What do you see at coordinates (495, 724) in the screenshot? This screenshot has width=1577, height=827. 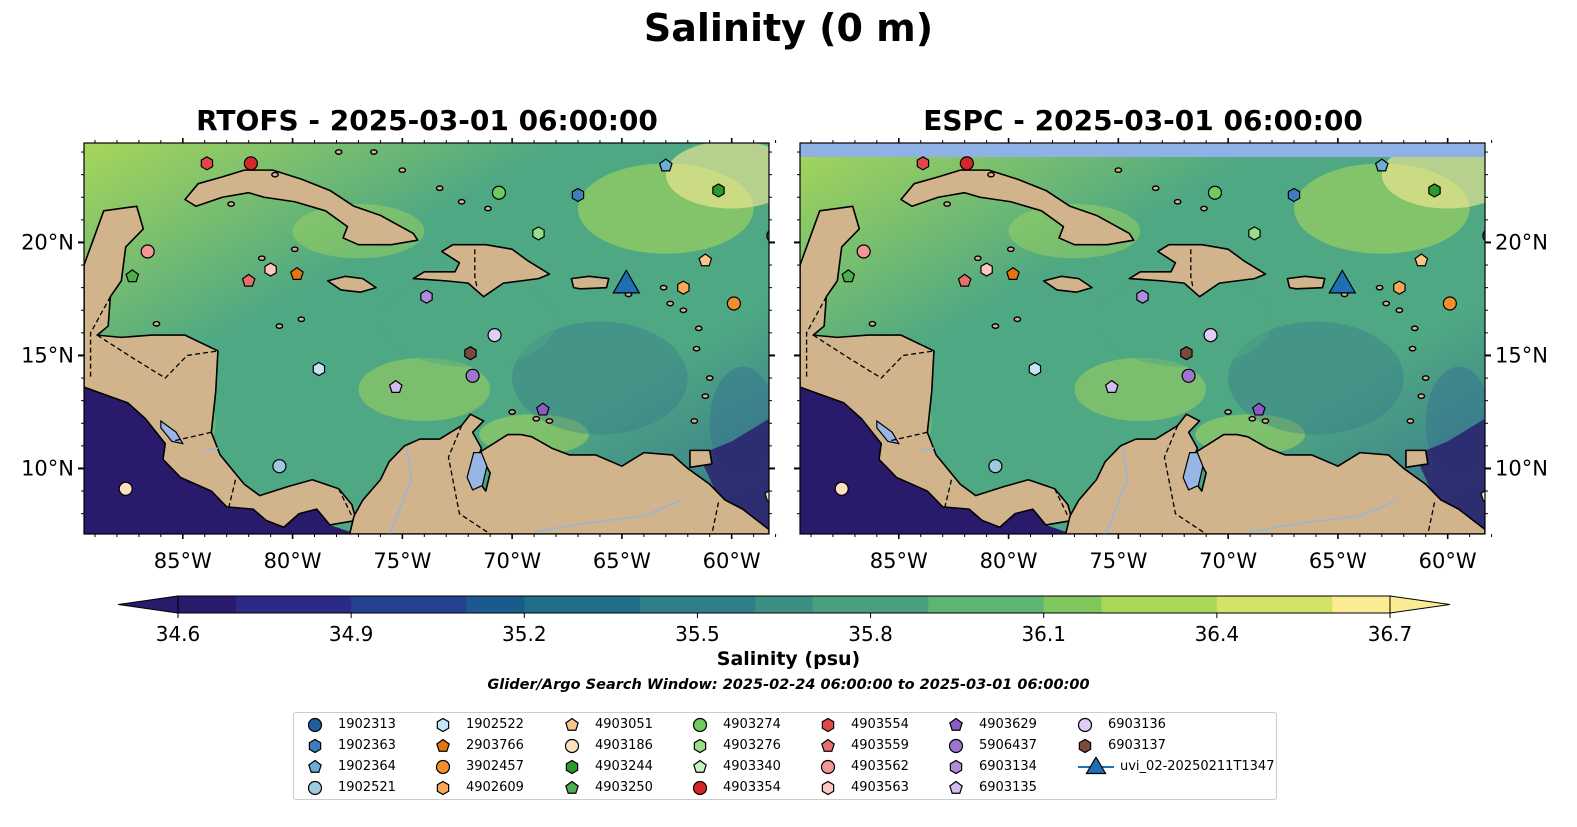 I see `legend-label: 1902522` at bounding box center [495, 724].